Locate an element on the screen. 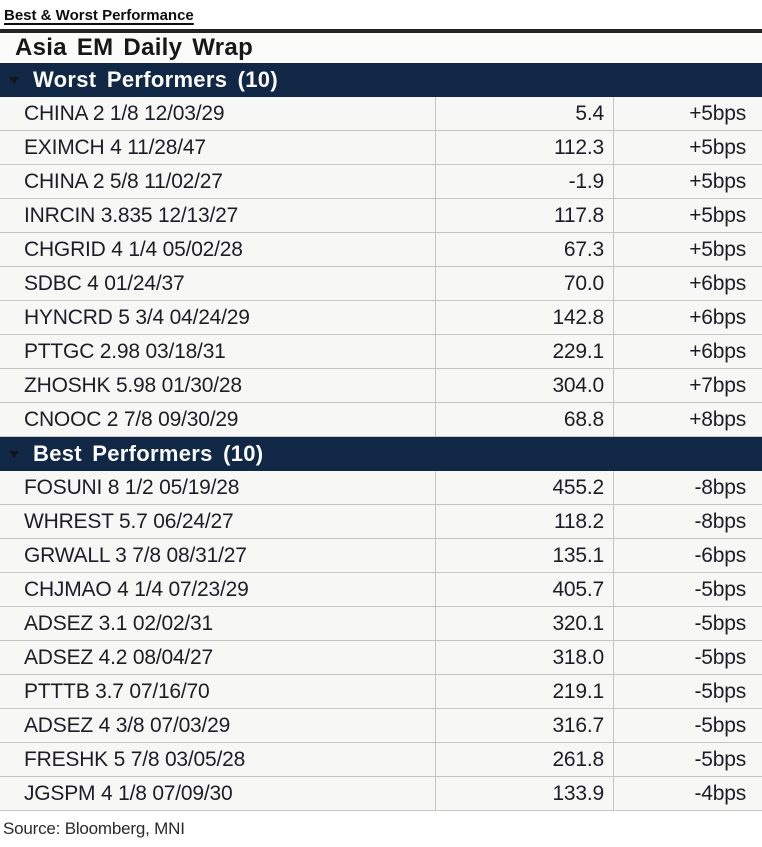 This screenshot has height=847, width=762. security-name: WHREST 5.7 06/24/27 is located at coordinates (129, 521).